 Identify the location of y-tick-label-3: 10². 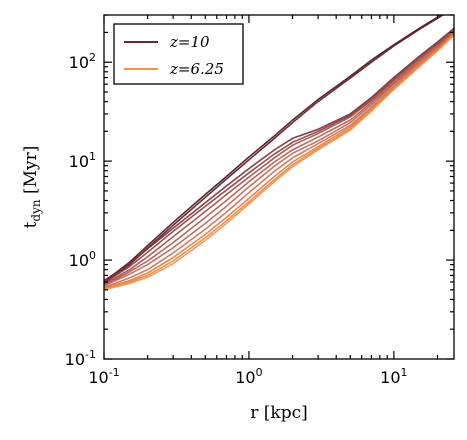
(82, 61).